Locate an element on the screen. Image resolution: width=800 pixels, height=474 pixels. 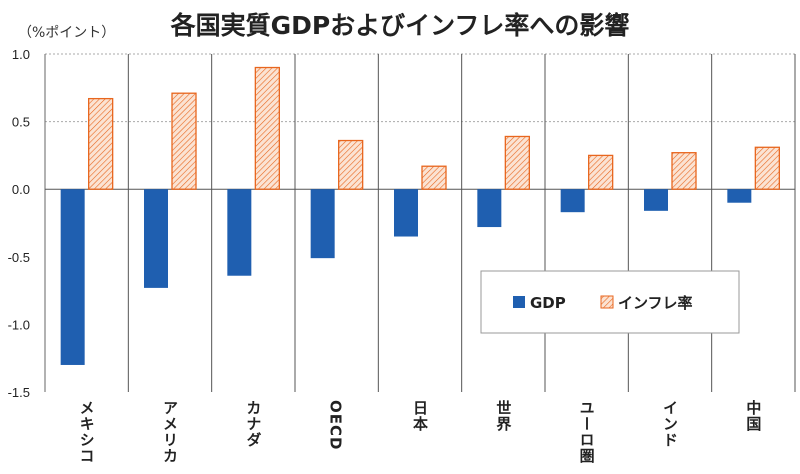
chart-title: 各国実質GDPおよびインフレ率への影響 is located at coordinates (400, 25).